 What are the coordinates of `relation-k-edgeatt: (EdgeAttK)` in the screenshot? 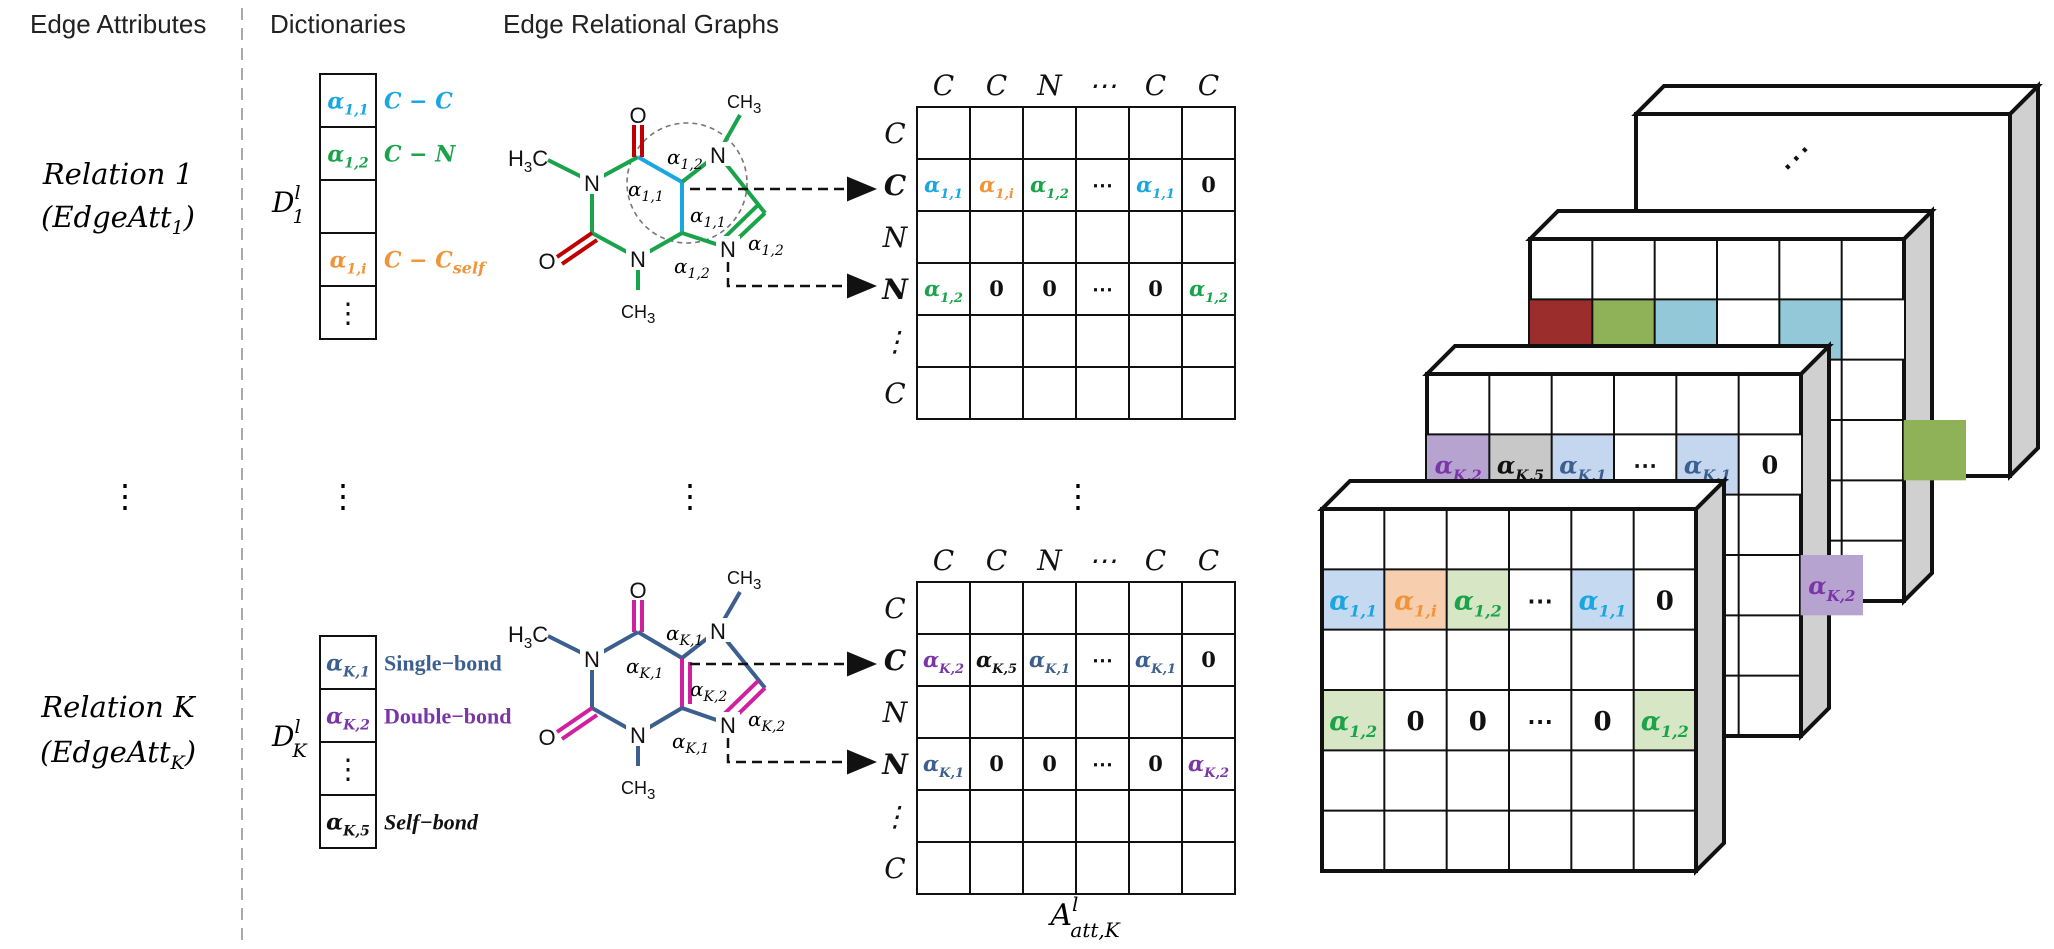 It's located at (118, 754).